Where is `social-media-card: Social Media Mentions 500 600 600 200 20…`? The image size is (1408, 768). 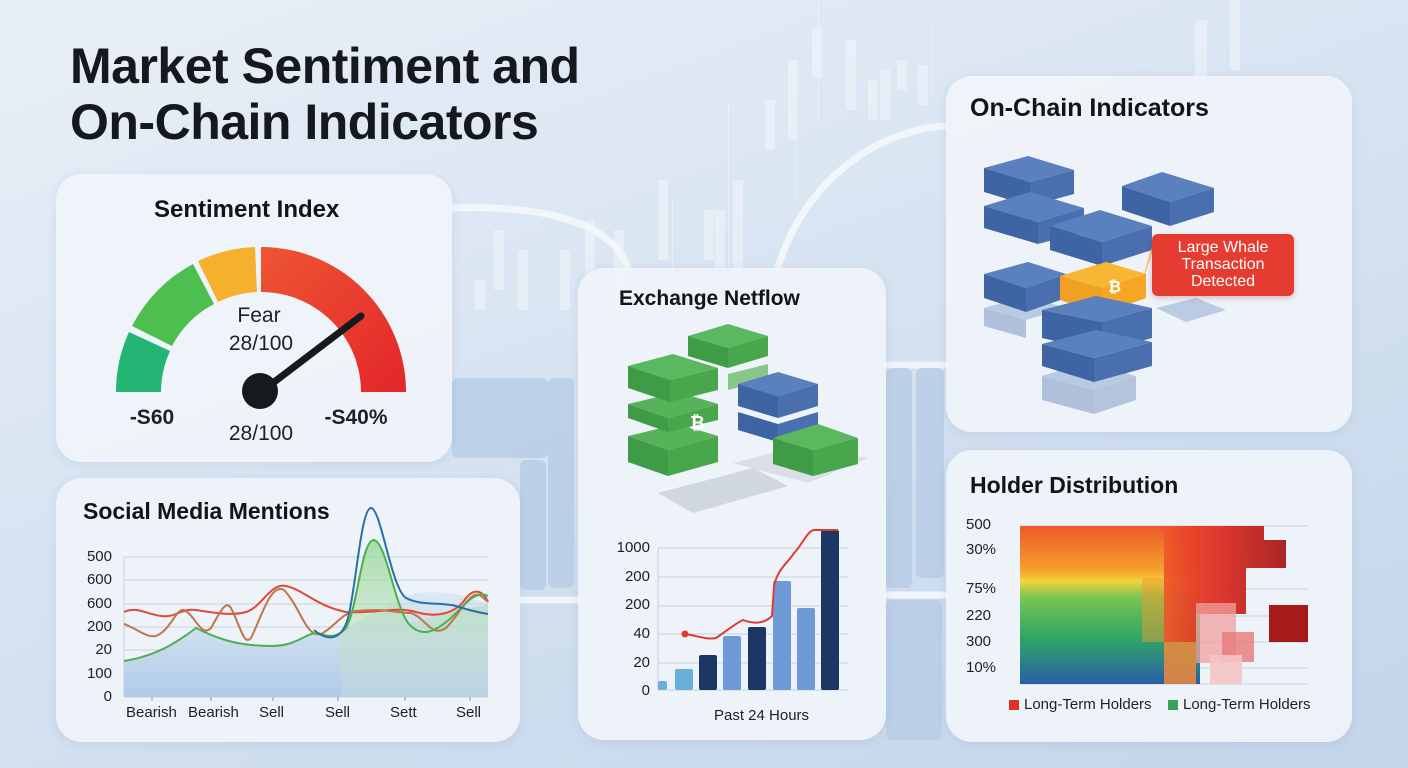
social-media-card: Social Media Mentions 500 600 600 200 20… is located at coordinates (288, 610).